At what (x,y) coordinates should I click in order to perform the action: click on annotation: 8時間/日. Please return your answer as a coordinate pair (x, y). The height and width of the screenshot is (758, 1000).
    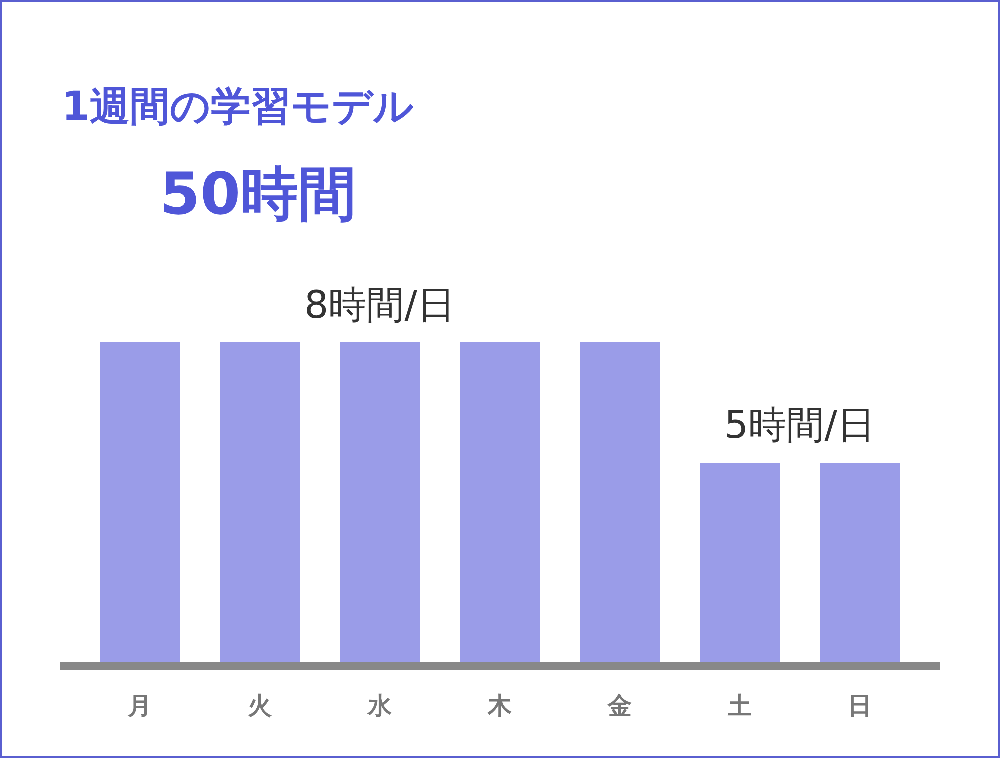
    Looking at the image, I should click on (380, 305).